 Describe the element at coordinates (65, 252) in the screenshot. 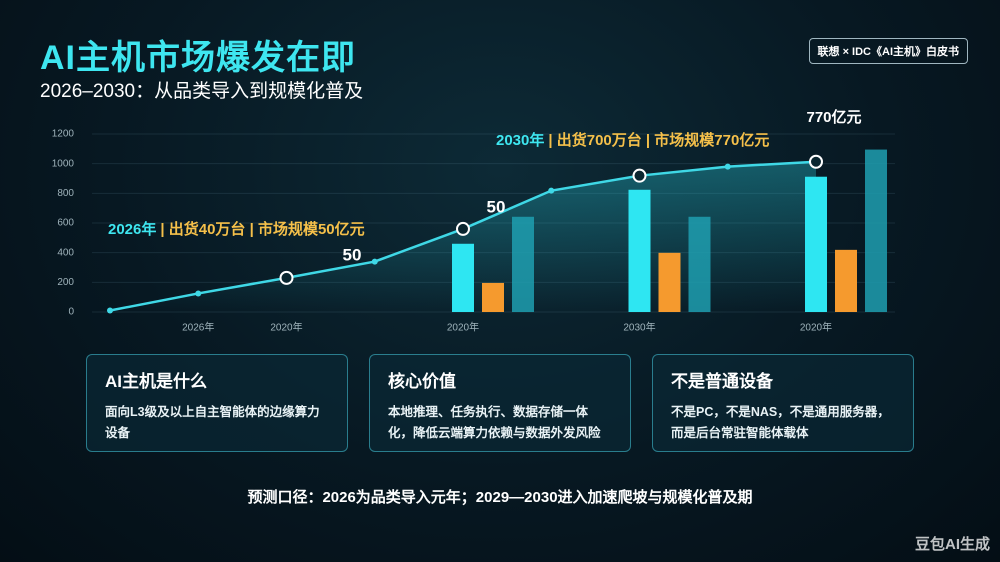

I see `y-tick-label: 400` at that location.